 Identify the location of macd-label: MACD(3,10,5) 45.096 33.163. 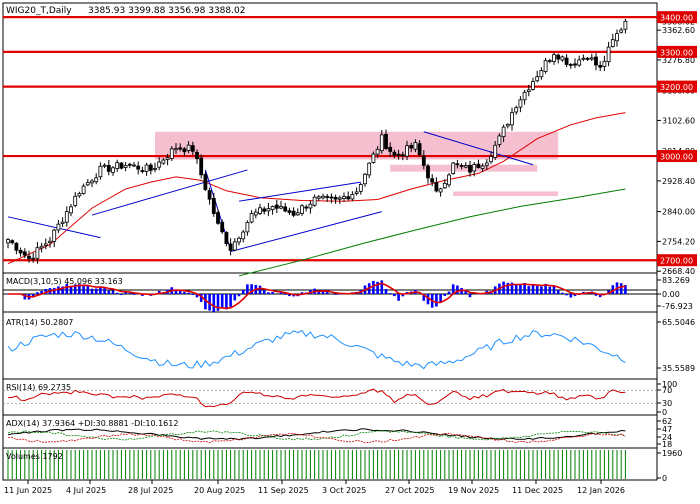
(64, 281).